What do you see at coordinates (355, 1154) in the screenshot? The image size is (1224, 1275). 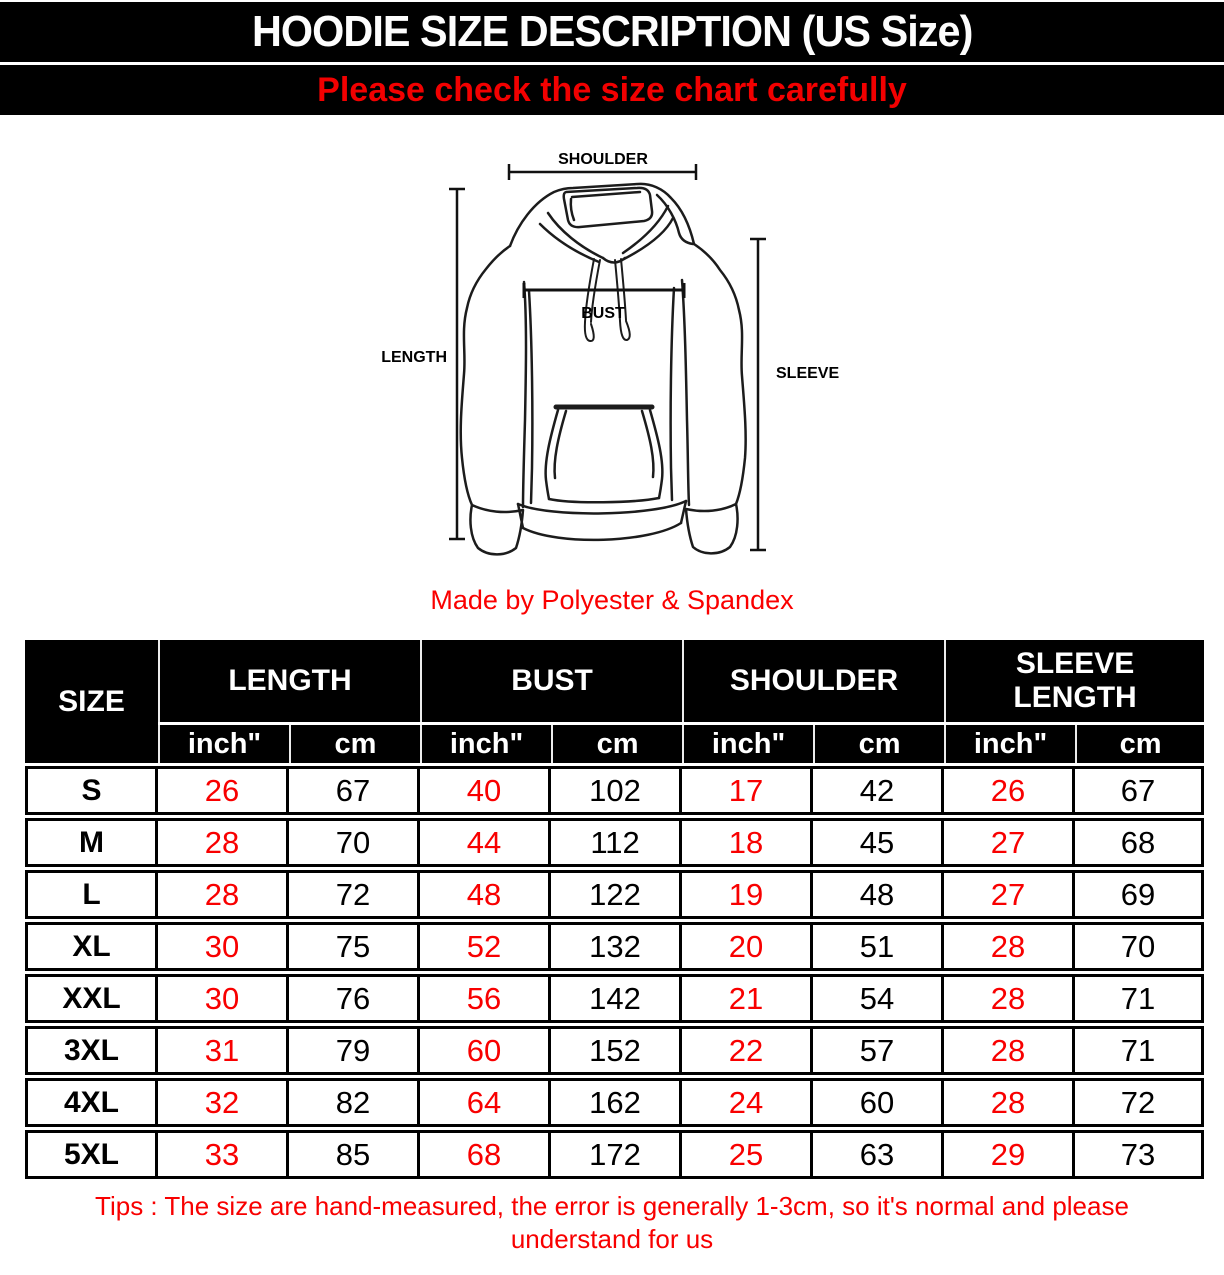 I see `measurement-cell: 85` at bounding box center [355, 1154].